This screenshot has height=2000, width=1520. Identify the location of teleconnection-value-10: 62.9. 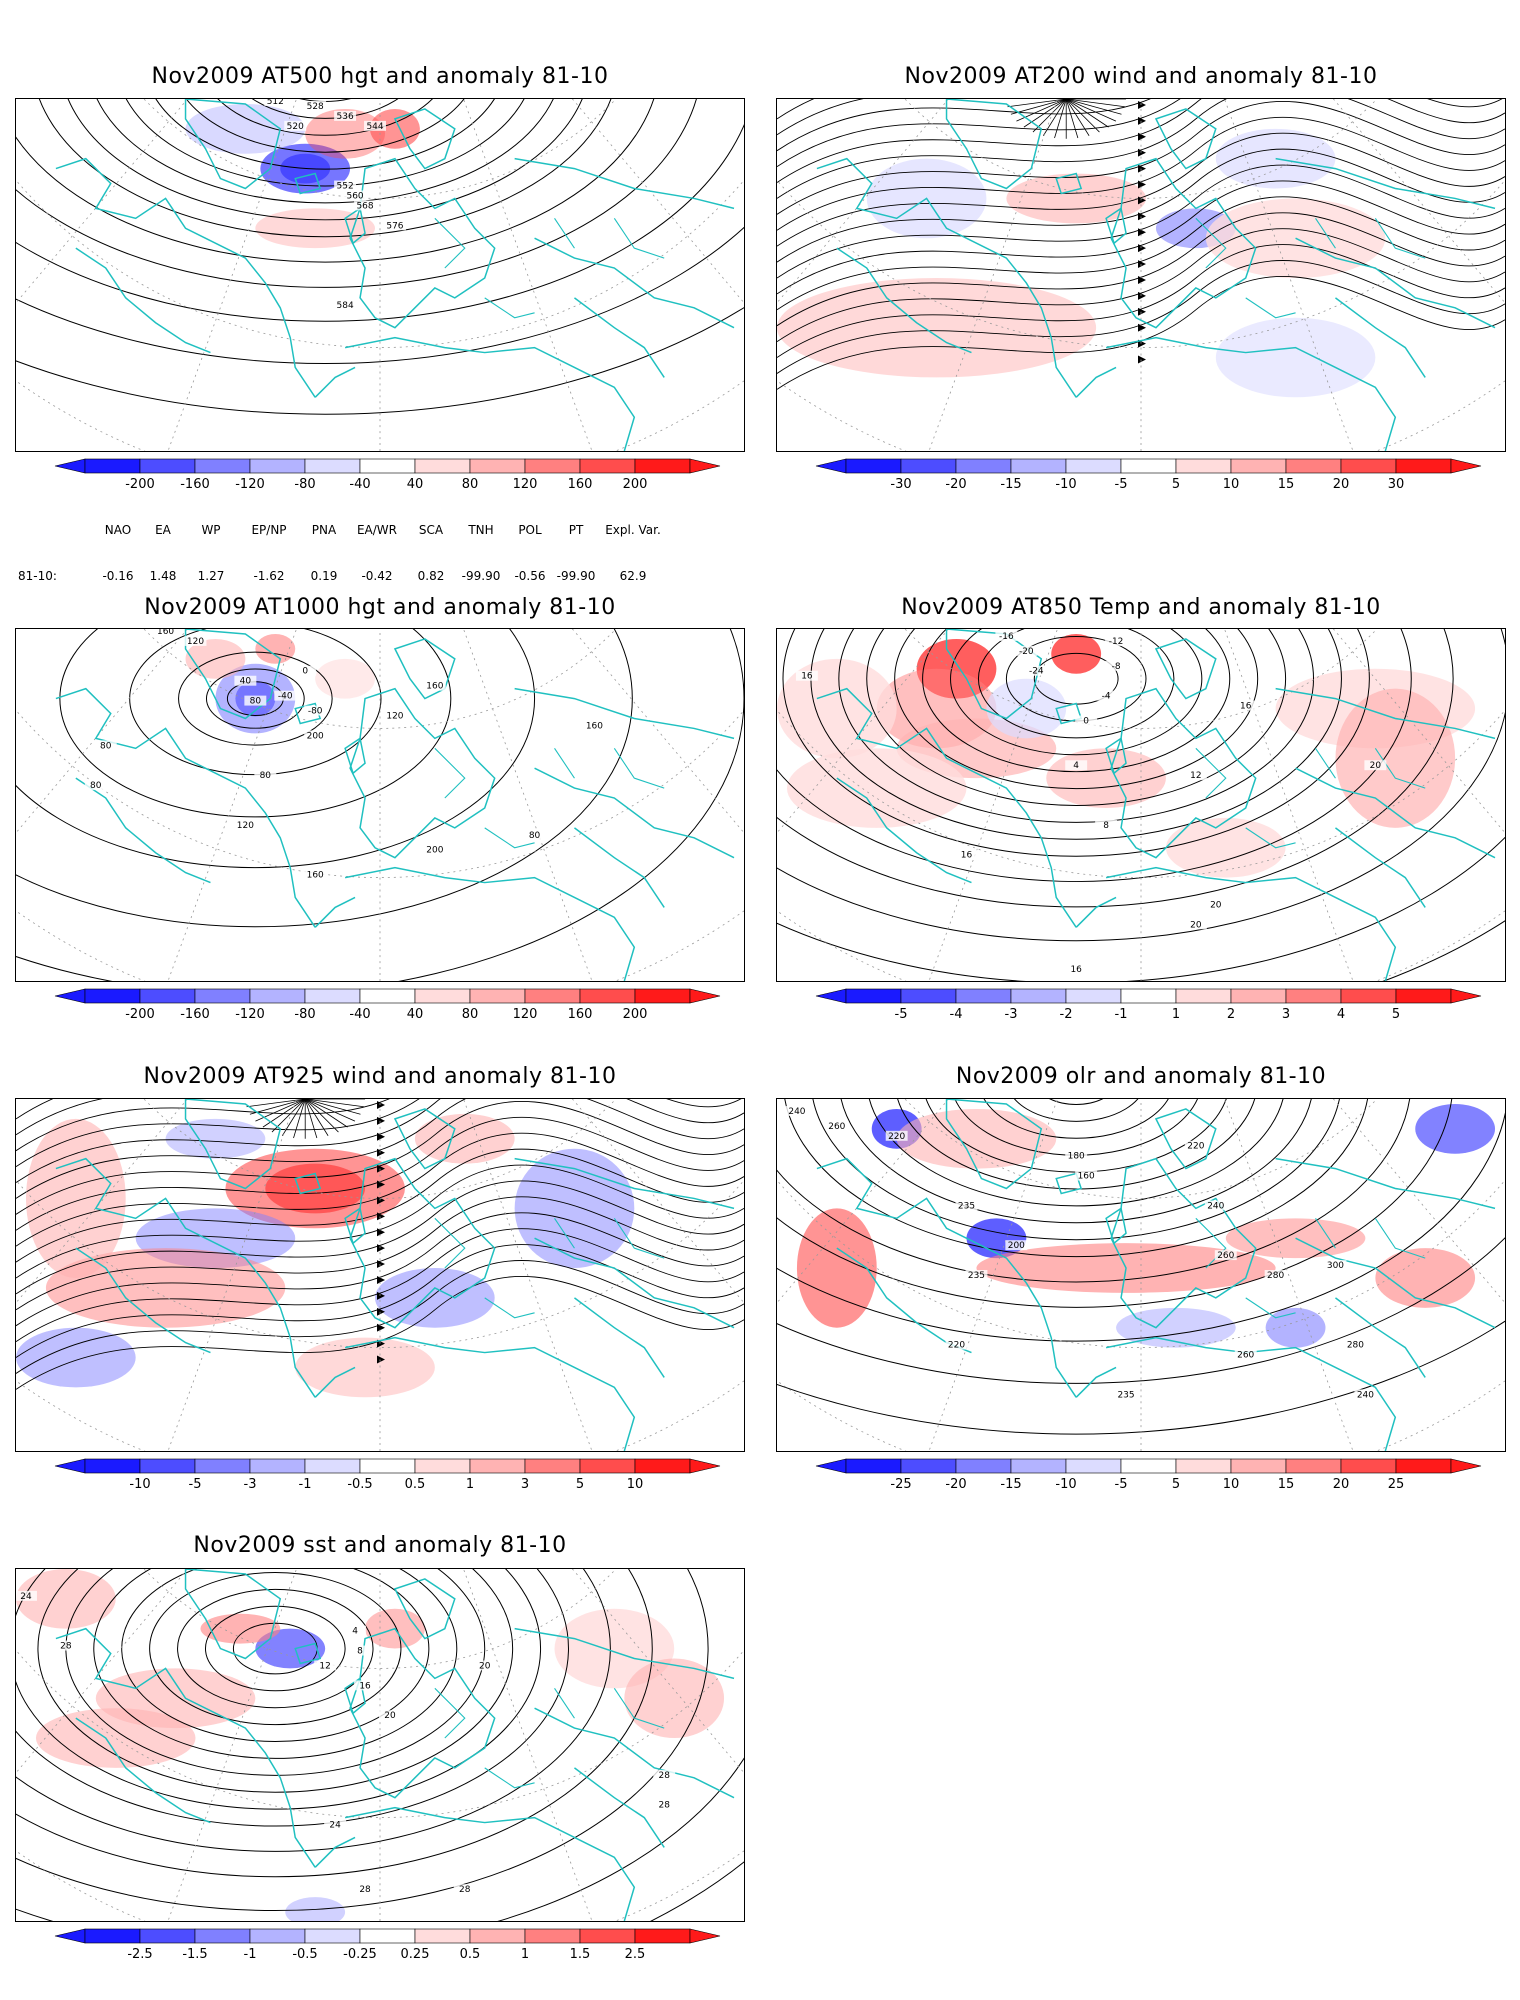
(633, 576).